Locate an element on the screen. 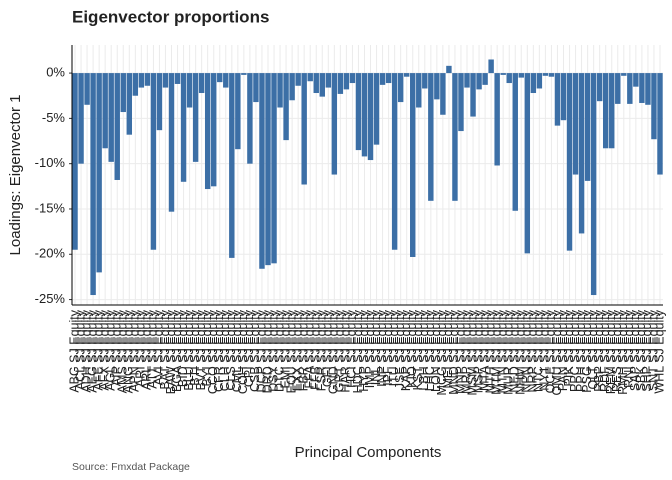  x-tick-label: CPI SJ Equity is located at coordinates (249, 348).